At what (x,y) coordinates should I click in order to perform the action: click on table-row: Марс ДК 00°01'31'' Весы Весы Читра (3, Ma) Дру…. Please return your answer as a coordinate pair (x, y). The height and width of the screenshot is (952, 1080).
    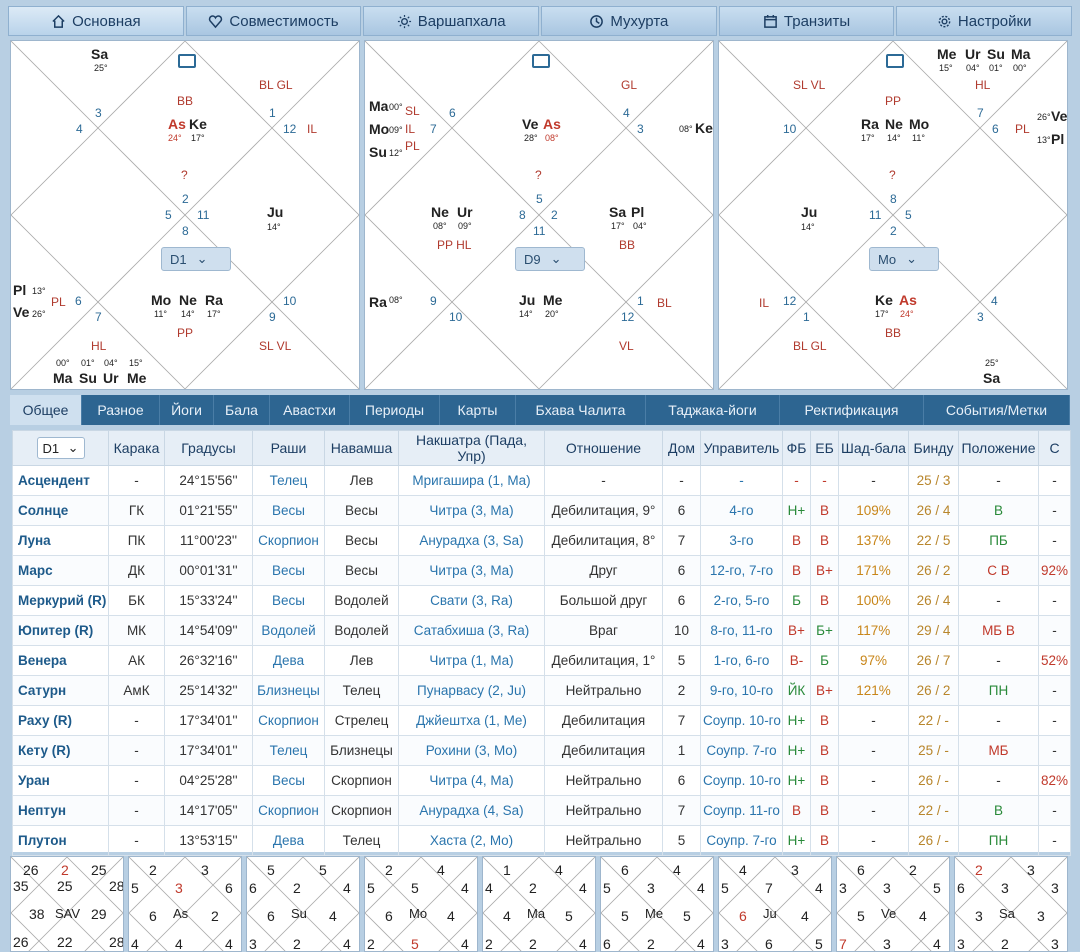
    Looking at the image, I should click on (541, 570).